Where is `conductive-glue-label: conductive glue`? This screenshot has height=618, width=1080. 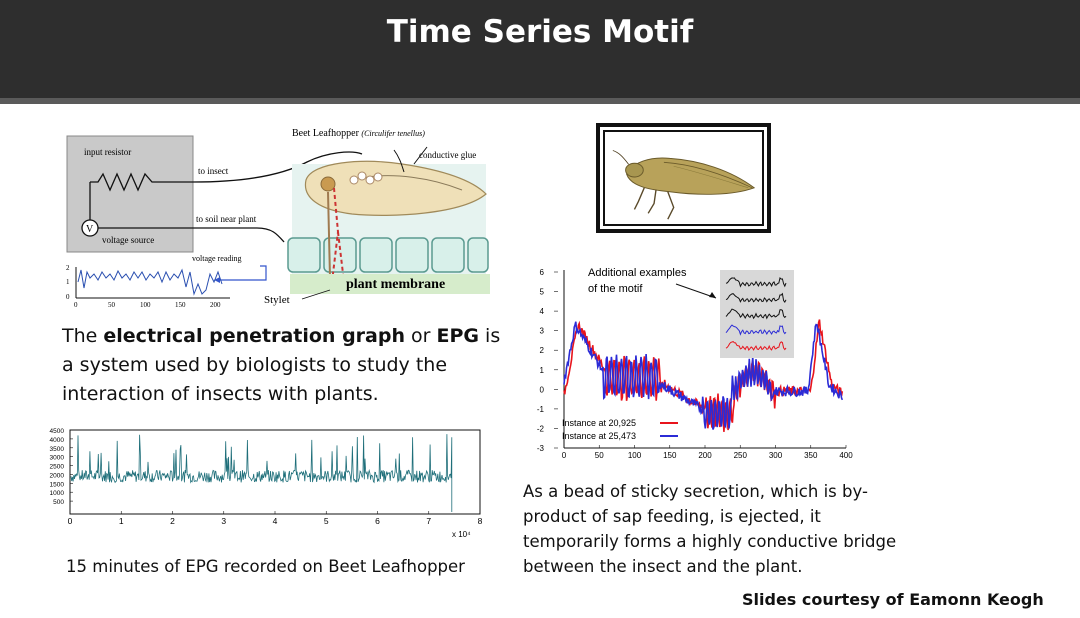
conductive-glue-label: conductive glue is located at coordinates (447, 155).